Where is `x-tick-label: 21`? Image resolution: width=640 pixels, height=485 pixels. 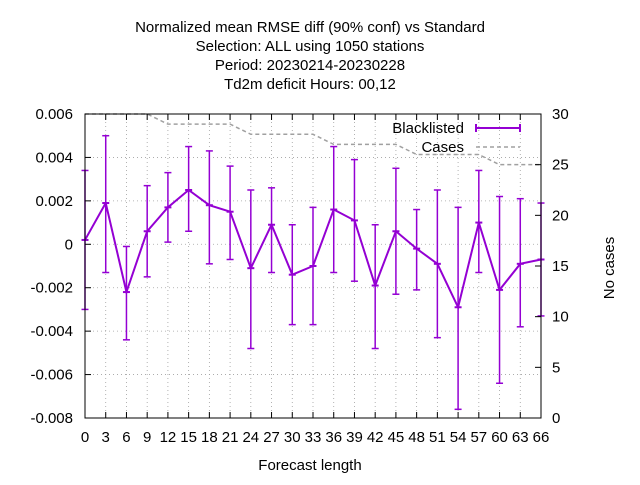 x-tick-label: 21 is located at coordinates (230, 437).